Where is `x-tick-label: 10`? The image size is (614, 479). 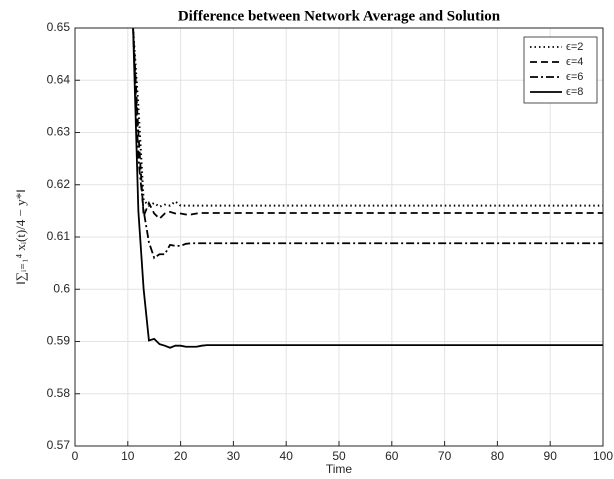 x-tick-label: 10 is located at coordinates (128, 456).